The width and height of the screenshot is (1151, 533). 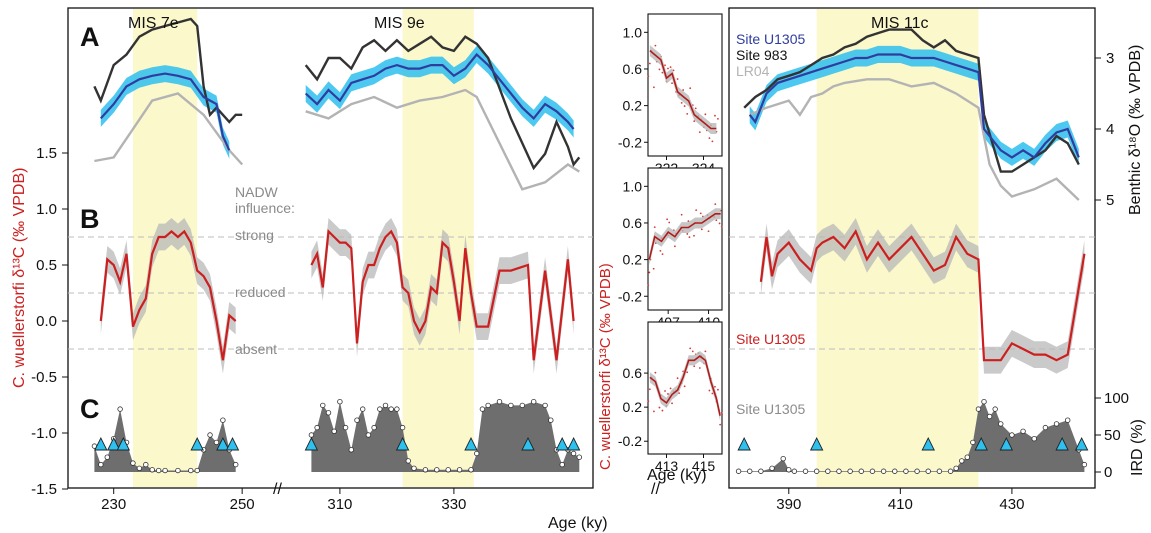 What do you see at coordinates (770, 409) in the screenshot?
I see `label-site-u1305-ird: Site U1305` at bounding box center [770, 409].